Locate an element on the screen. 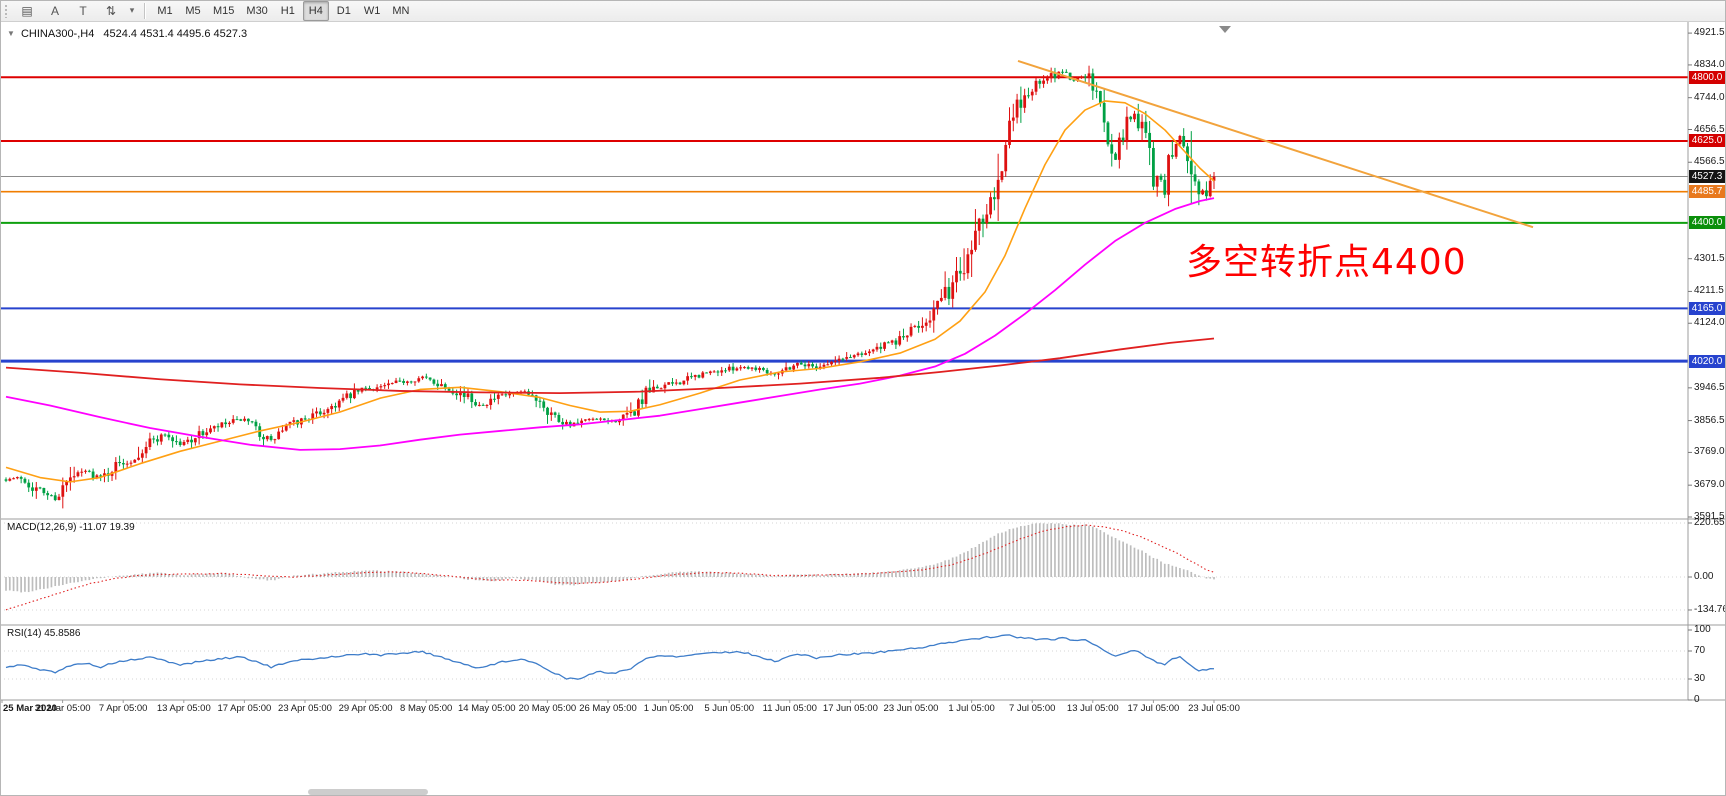 This screenshot has width=1726, height=796. time-axis-label: 29 Apr 05:00 is located at coordinates (365, 708).